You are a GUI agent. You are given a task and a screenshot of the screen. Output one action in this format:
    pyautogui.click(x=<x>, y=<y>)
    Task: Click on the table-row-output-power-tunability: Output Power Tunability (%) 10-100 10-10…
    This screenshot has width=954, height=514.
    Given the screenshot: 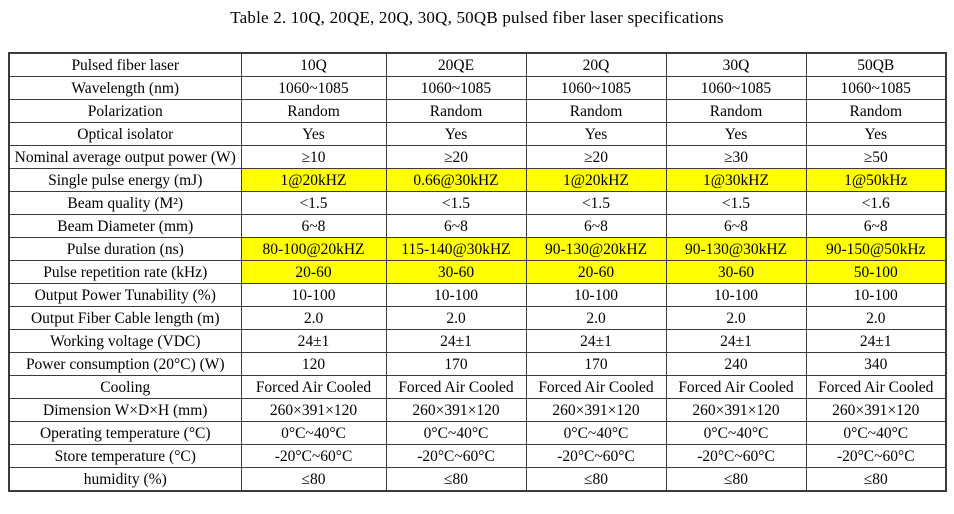 What is the action you would take?
    pyautogui.click(x=477, y=295)
    